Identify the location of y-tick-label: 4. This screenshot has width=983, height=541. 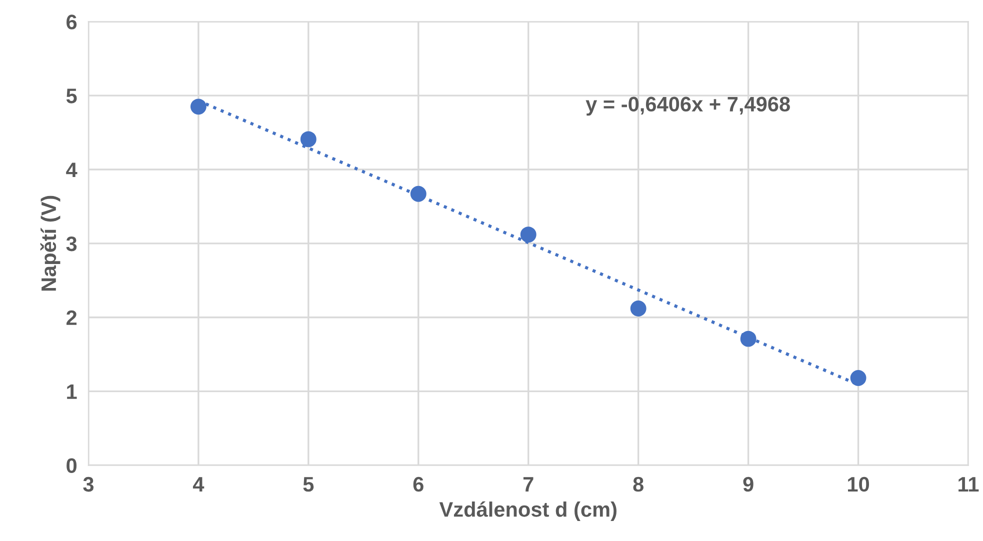
(72, 170).